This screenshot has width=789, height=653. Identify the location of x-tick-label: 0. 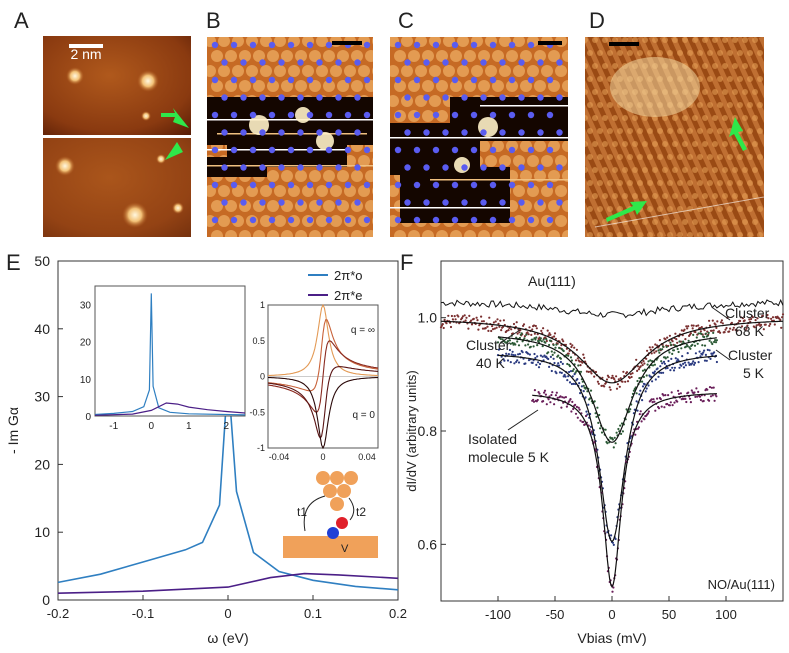
(611, 614).